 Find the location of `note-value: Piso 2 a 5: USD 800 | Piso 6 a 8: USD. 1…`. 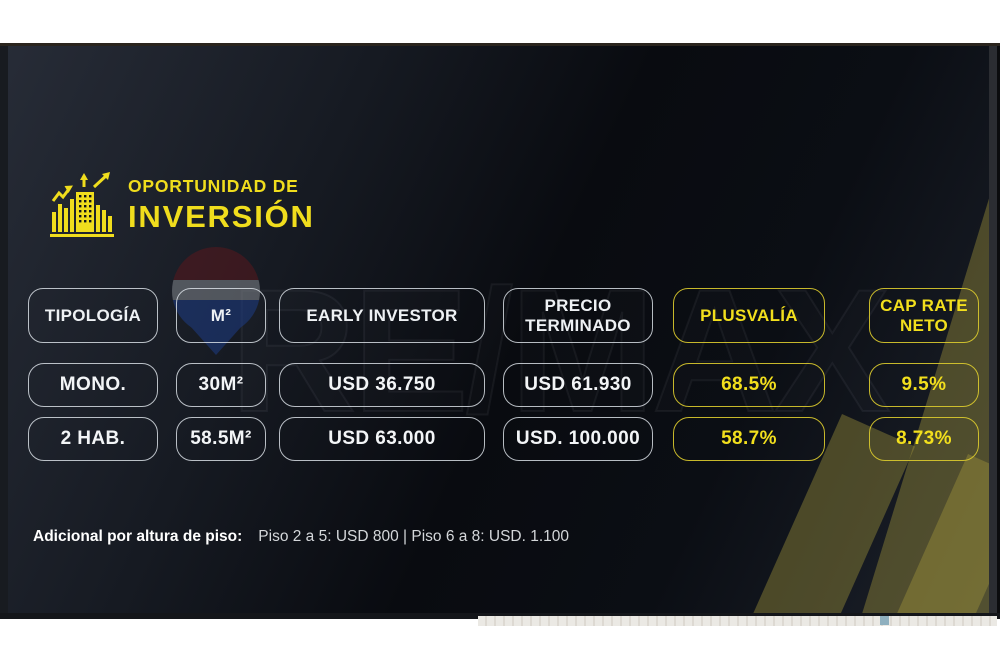

note-value: Piso 2 a 5: USD 800 | Piso 6 a 8: USD. 1… is located at coordinates (414, 536).